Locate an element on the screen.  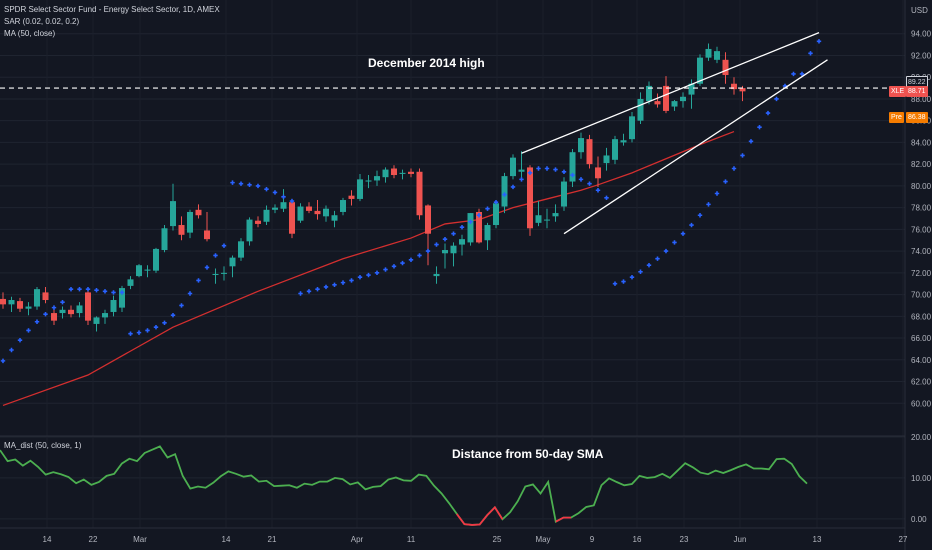
y-tick-label: 60.00 is located at coordinates (921, 403).